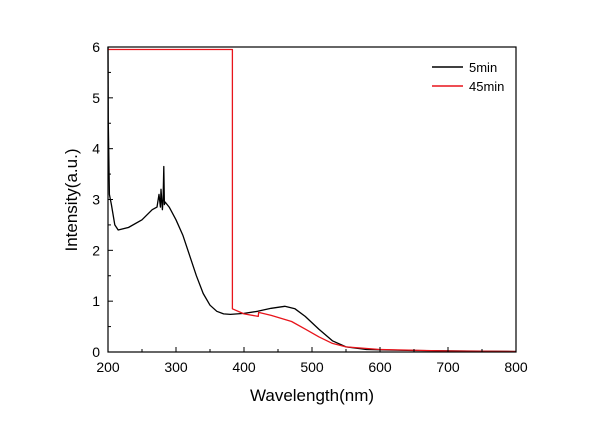 This screenshot has height=429, width=600. Describe the element at coordinates (380, 367) in the screenshot. I see `x-tick-label: 600` at that location.